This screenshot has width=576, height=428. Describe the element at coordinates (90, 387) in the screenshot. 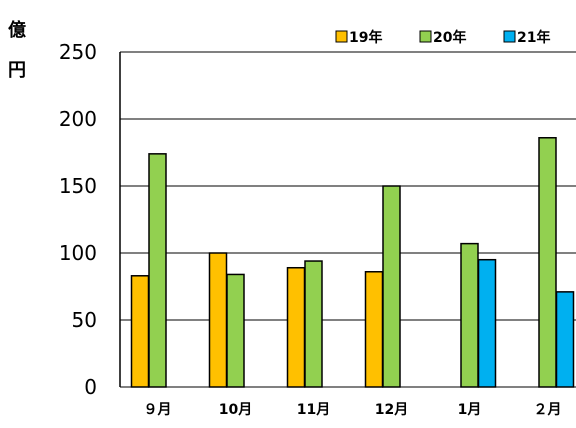

I see `y-tick-label: 0` at that location.